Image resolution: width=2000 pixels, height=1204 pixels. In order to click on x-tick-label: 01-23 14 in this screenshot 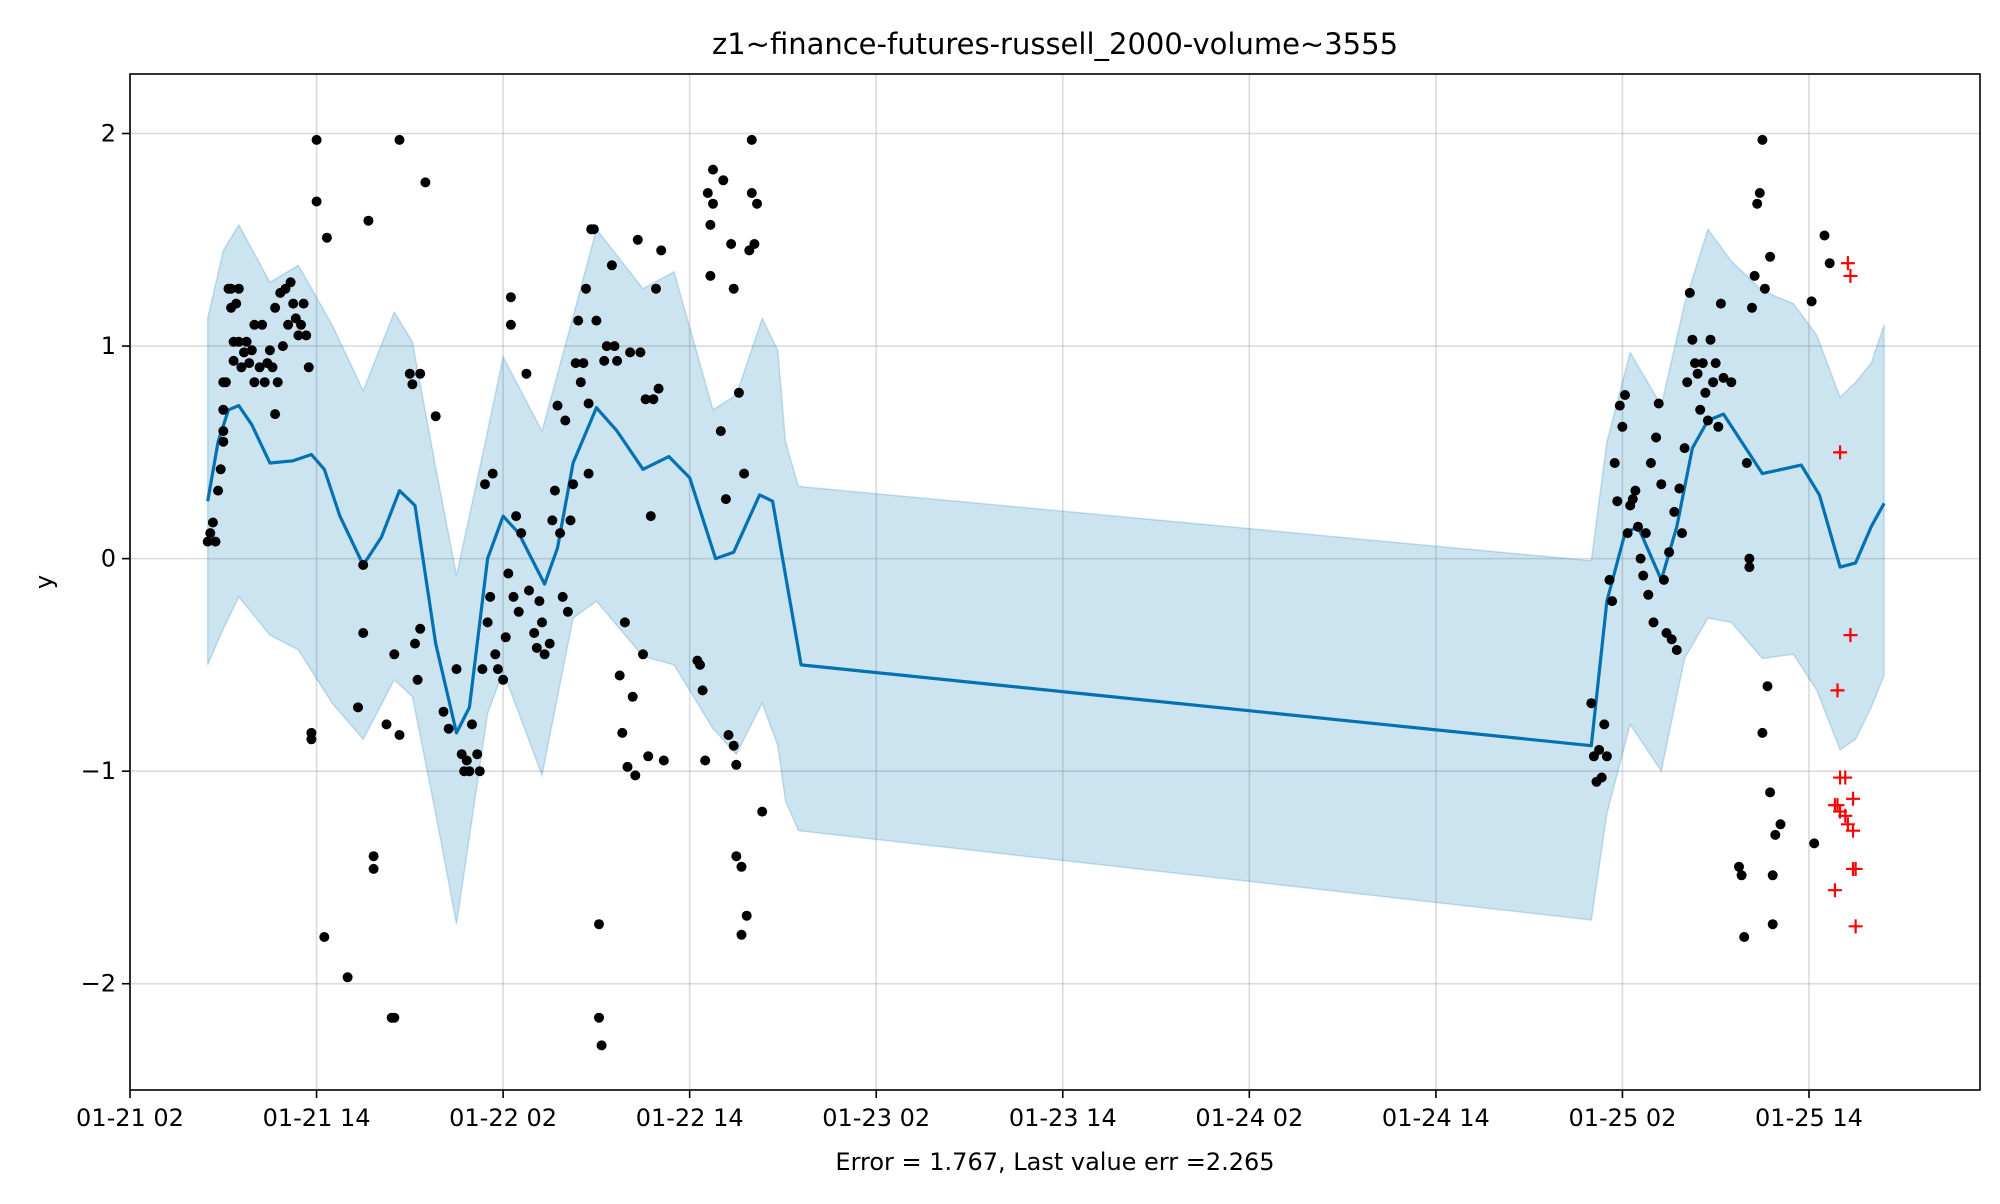, I will do `click(1063, 1118)`.